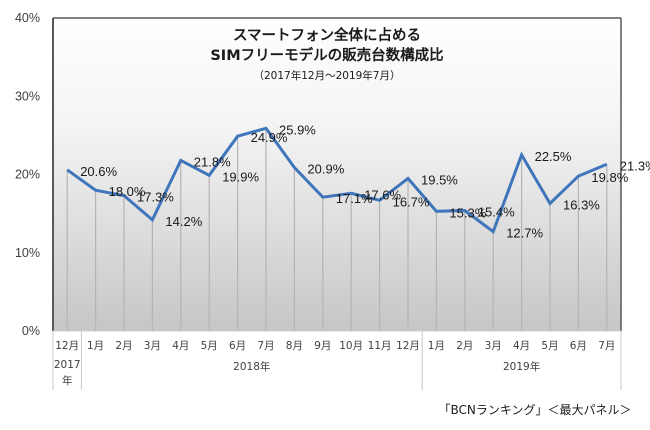  Describe the element at coordinates (635, 165) in the screenshot. I see `data-label: 21.3%` at that location.